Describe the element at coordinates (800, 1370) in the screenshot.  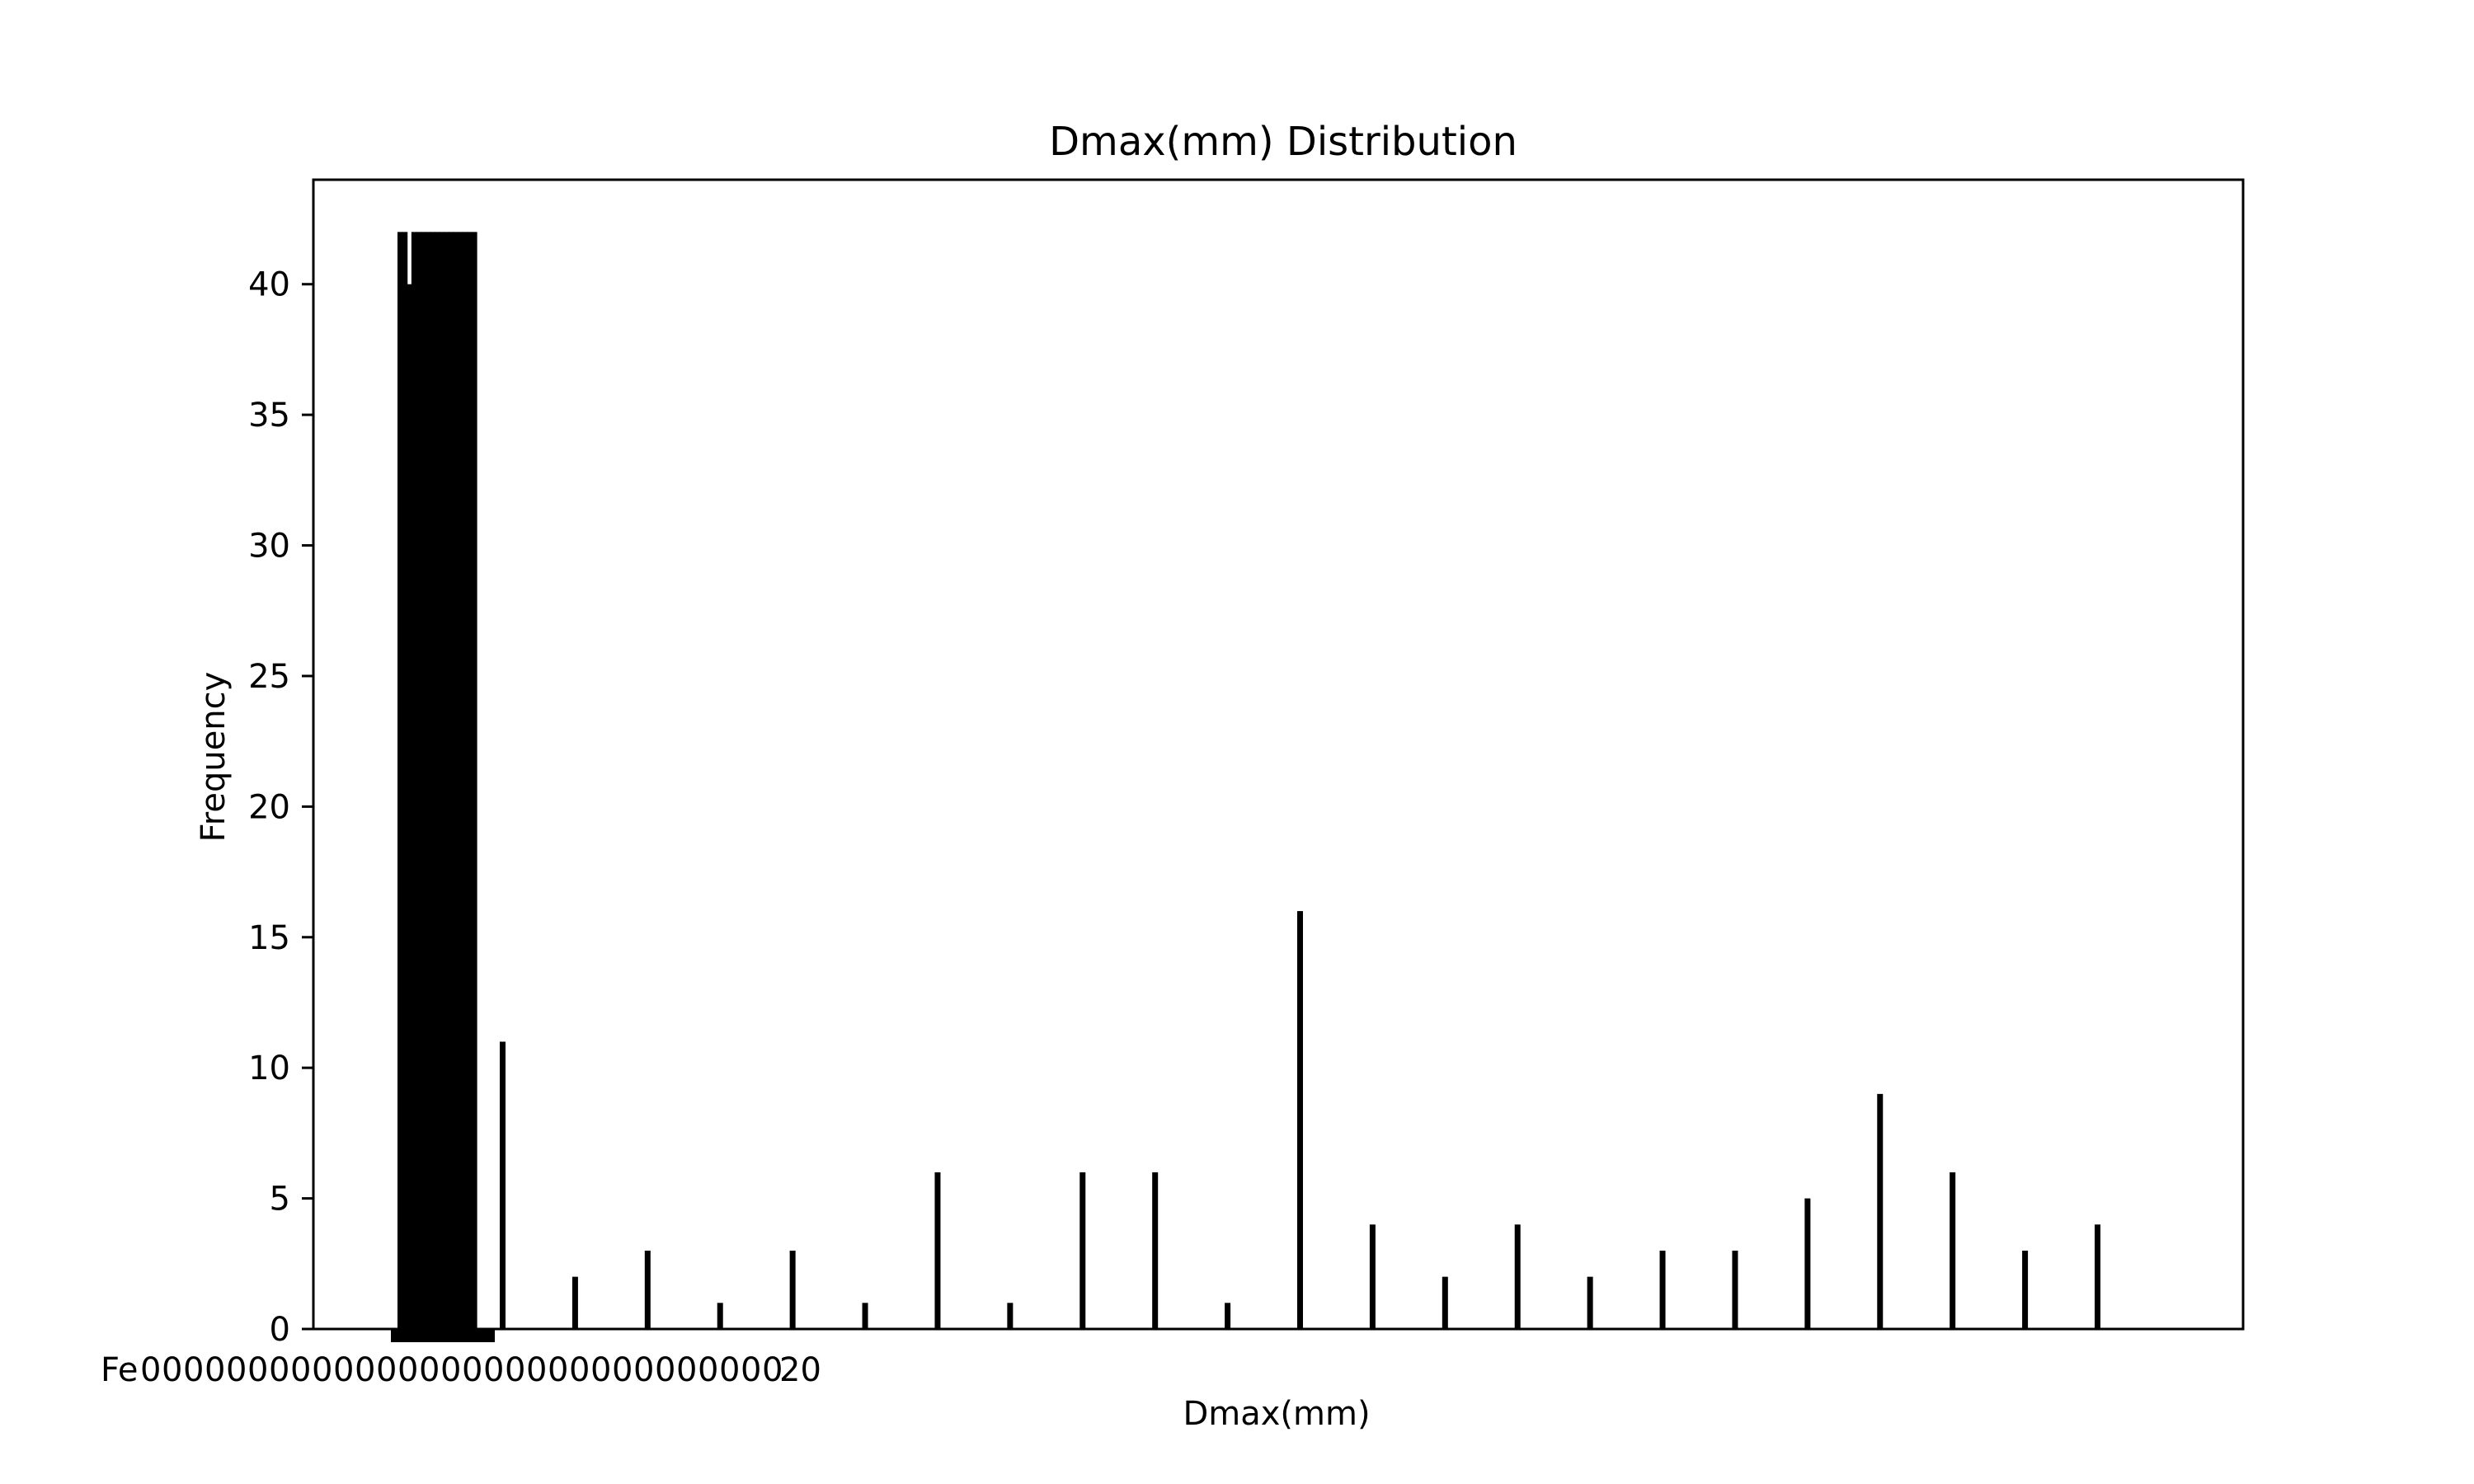
I see `x-tick-label-last: 20` at that location.